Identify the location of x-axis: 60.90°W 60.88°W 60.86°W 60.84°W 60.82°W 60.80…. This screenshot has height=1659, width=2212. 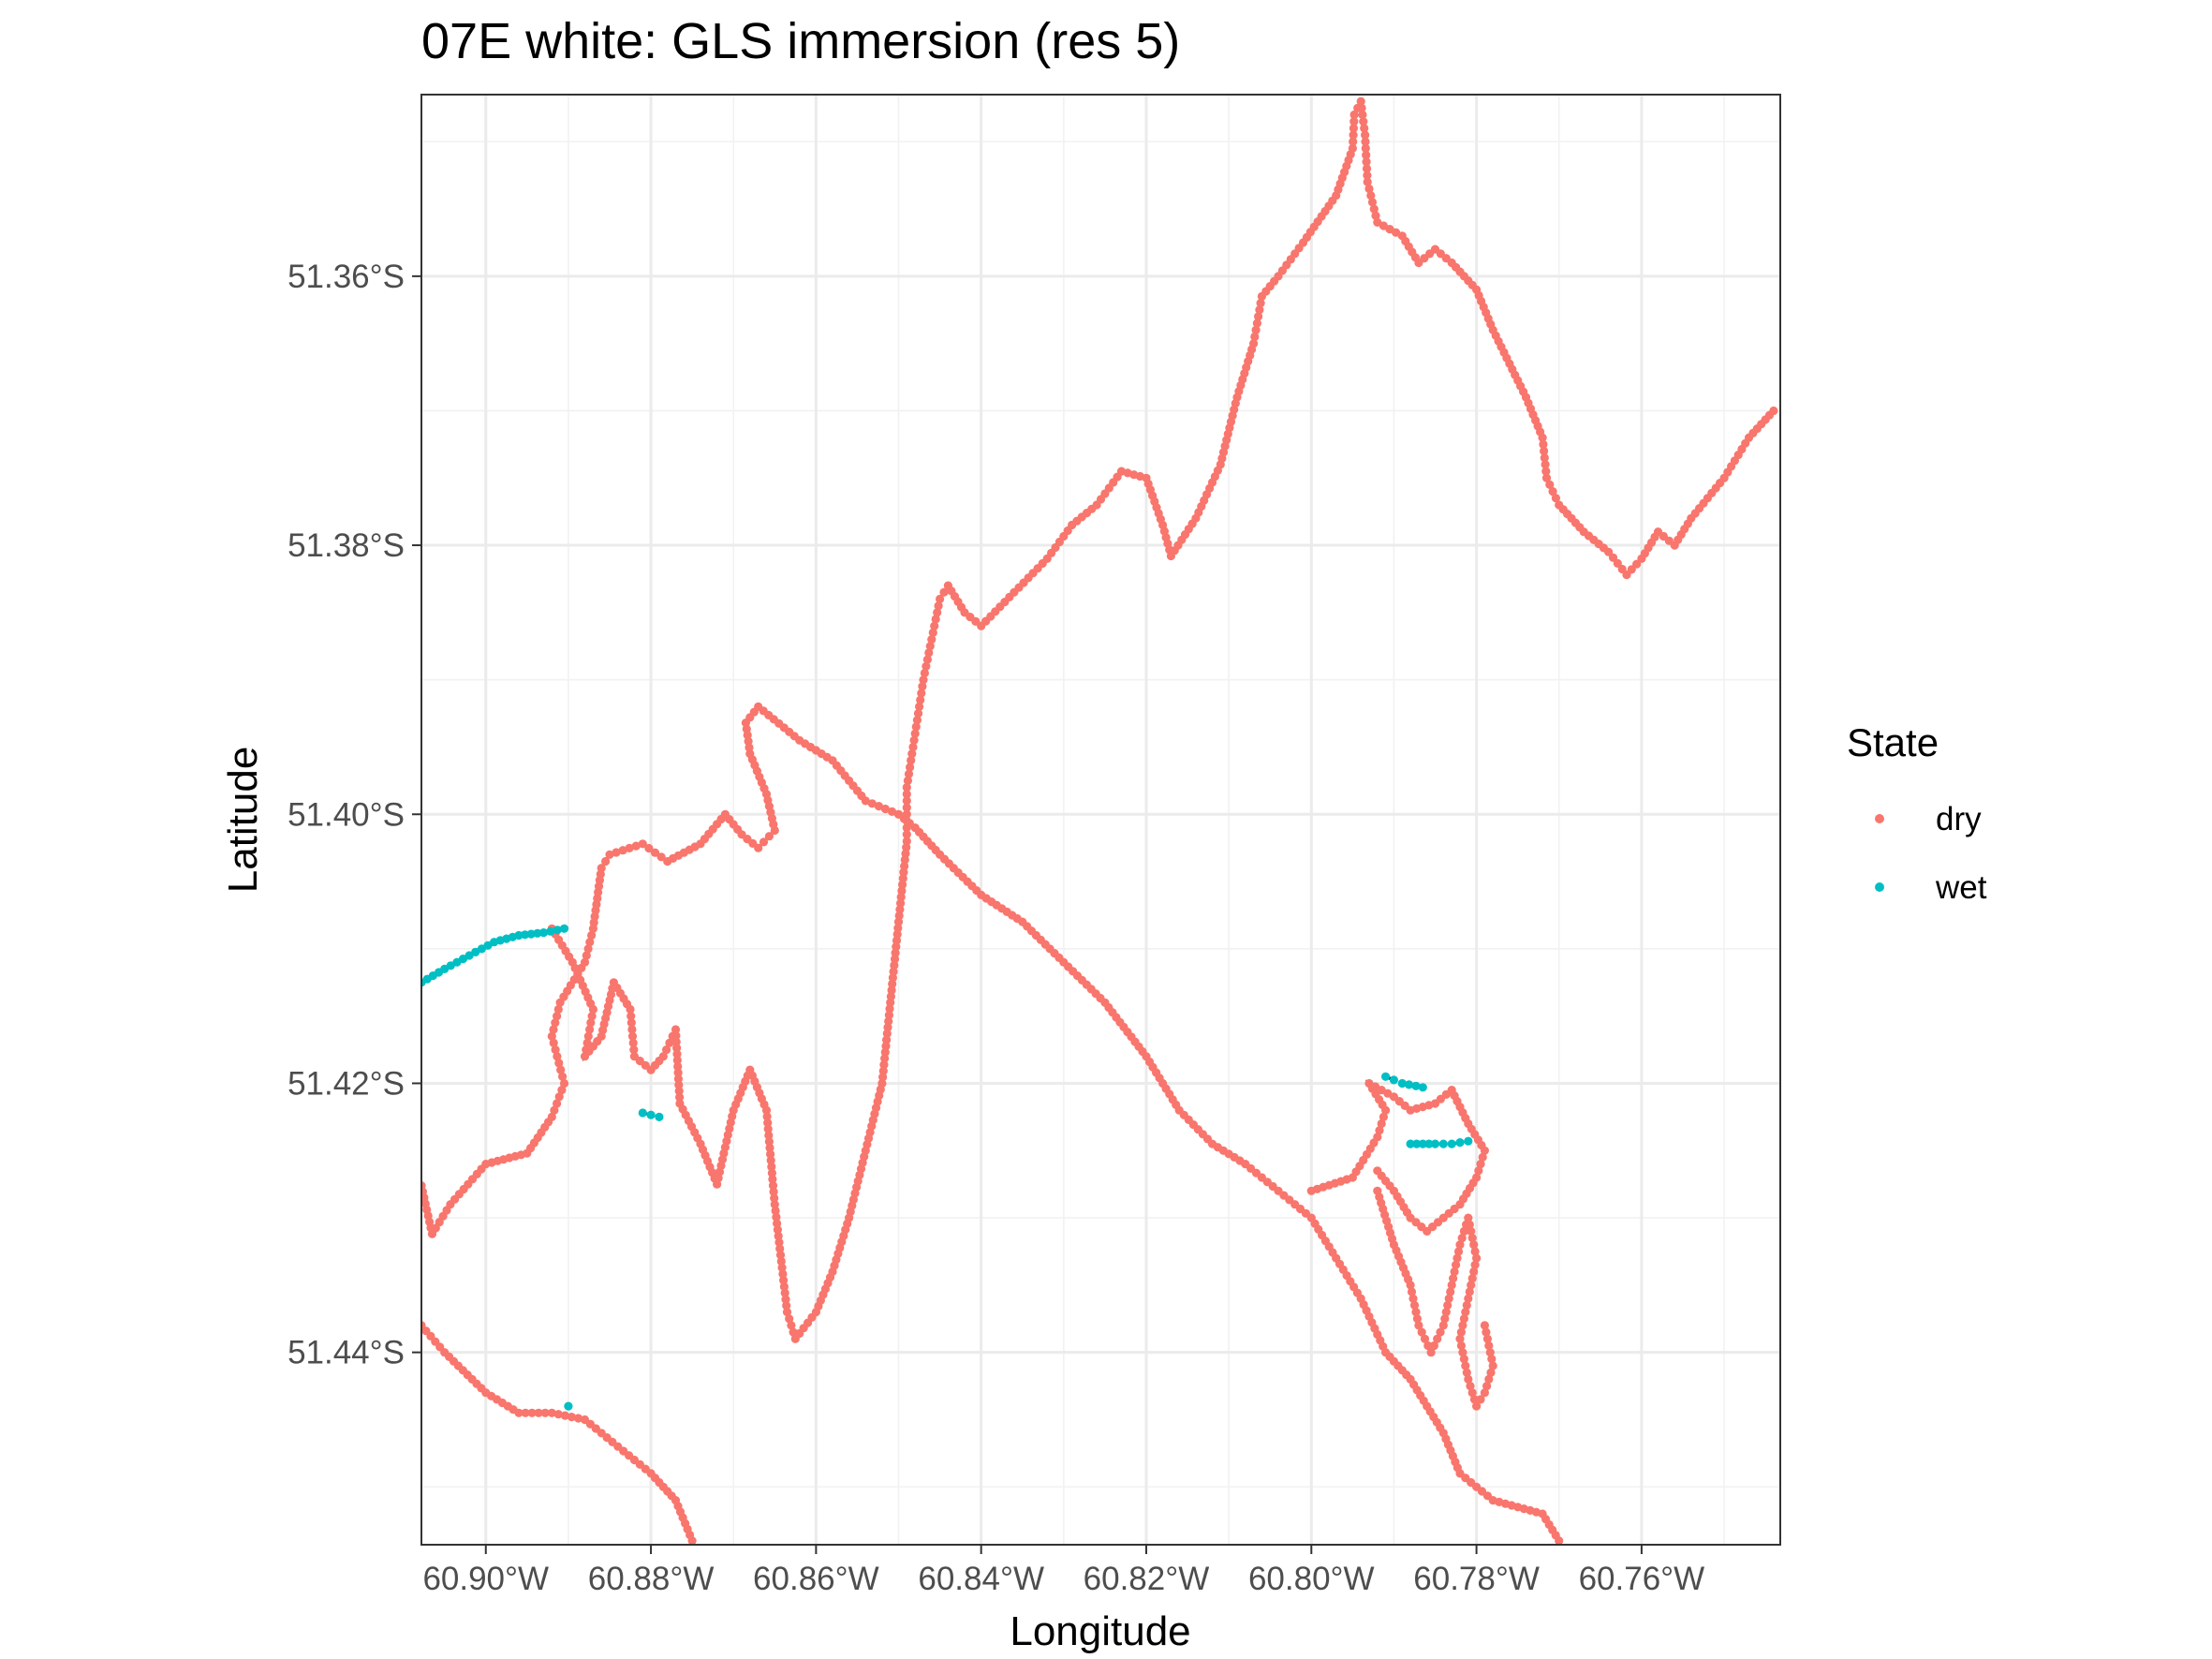
(1063, 1571).